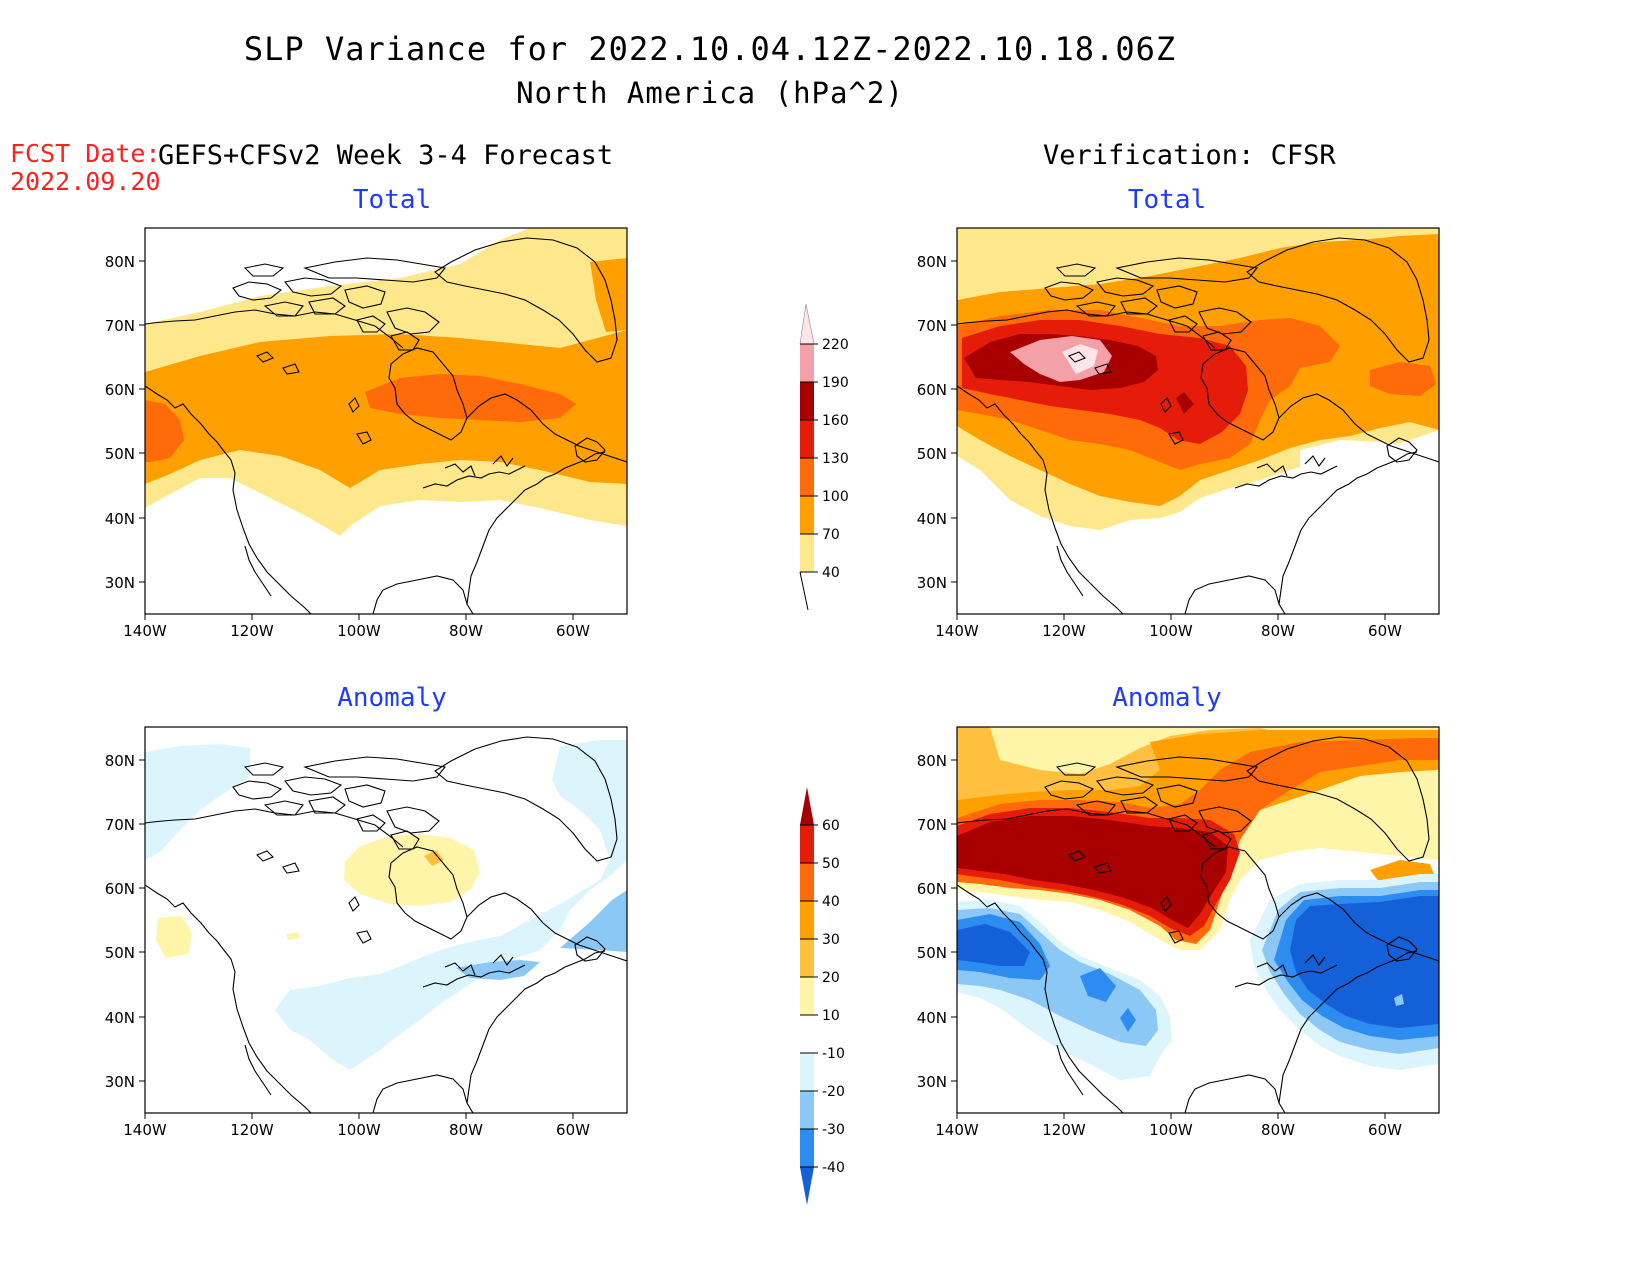 This screenshot has width=1650, height=1275. What do you see at coordinates (807, 1186) in the screenshot?
I see `anomaly-colorbar-lower-triangle` at bounding box center [807, 1186].